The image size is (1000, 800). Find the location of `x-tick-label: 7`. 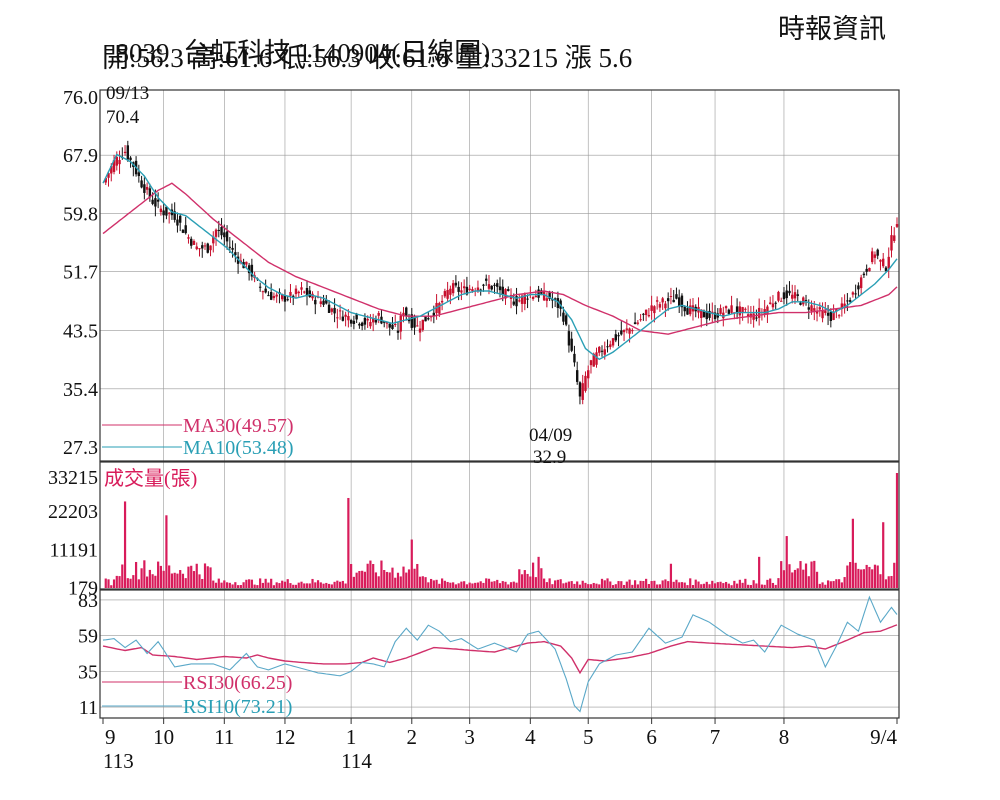

x-tick-label: 7 is located at coordinates (715, 737).